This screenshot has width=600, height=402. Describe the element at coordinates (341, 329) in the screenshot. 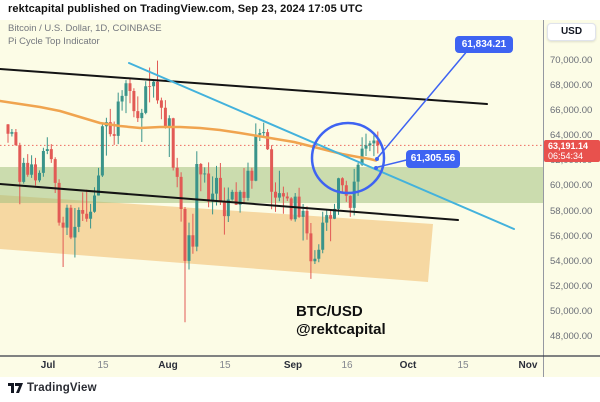

I see `watermark-handle: @rektcapital` at that location.